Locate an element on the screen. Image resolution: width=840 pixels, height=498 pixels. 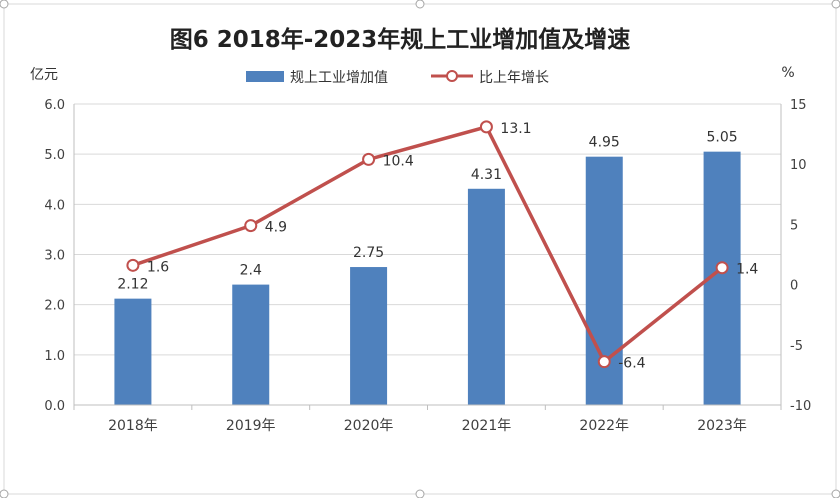
bar-data-label: 2.4 is located at coordinates (251, 271).